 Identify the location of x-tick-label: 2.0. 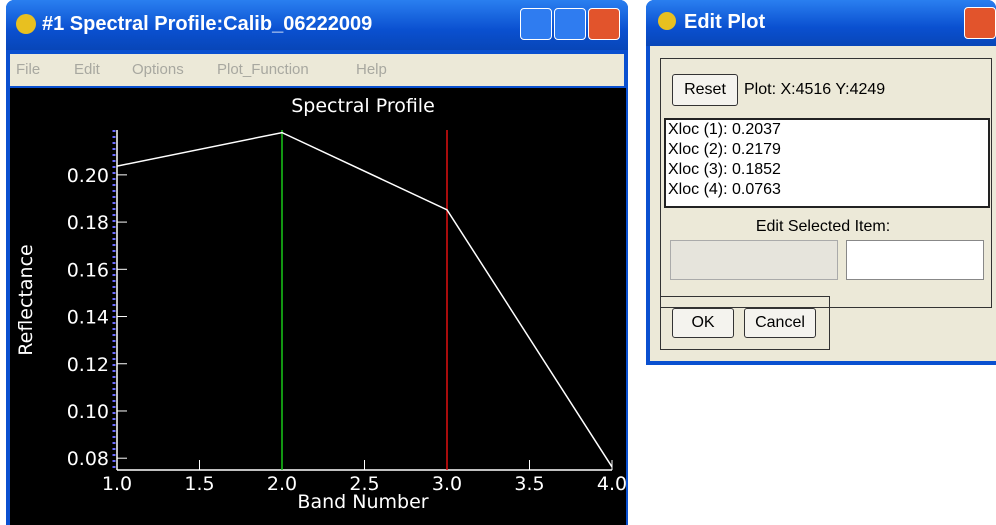
(282, 484).